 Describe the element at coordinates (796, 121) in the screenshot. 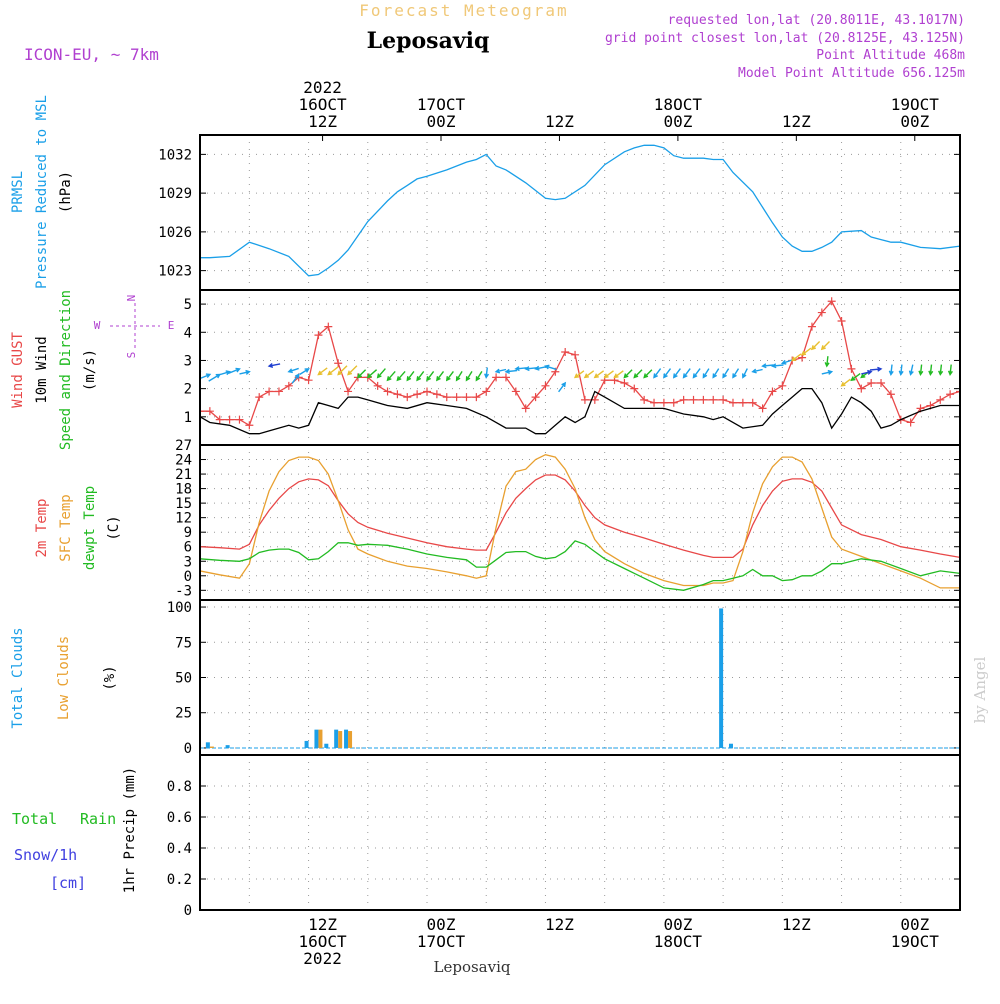

I see `time-label-top: 12Z` at that location.